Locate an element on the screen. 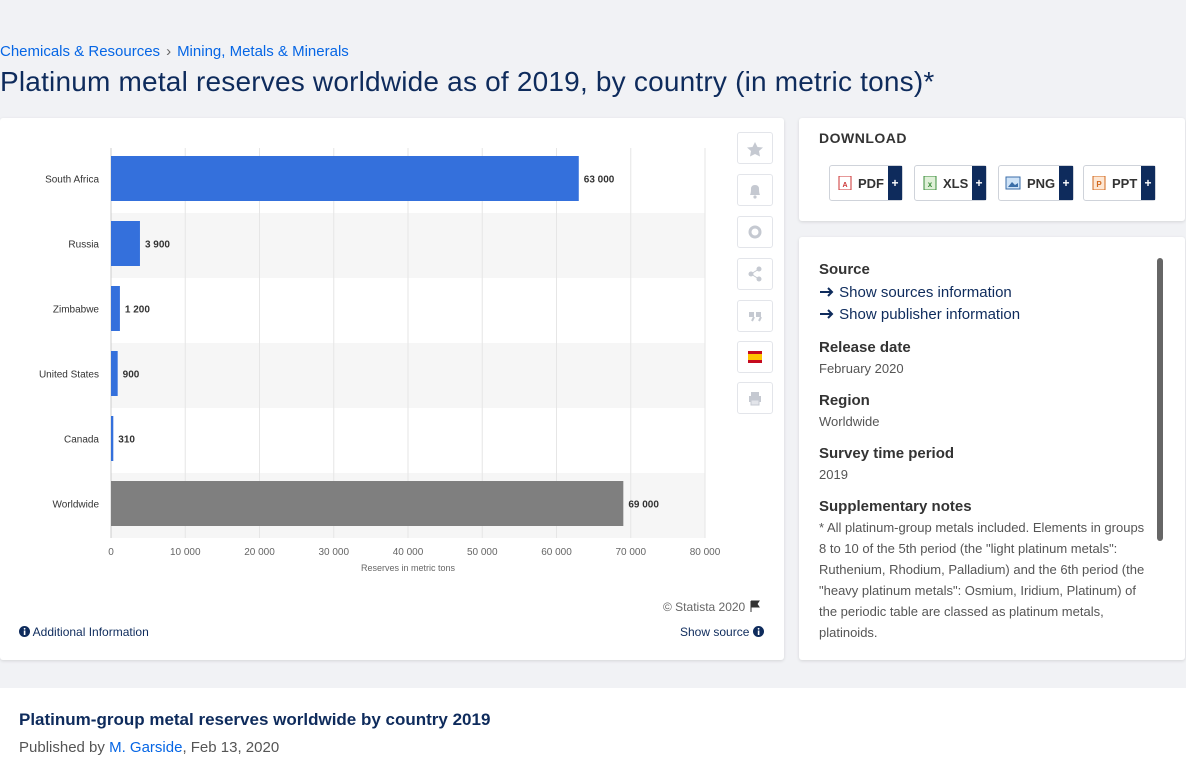  x-axis-title: Reserves in metric tons is located at coordinates (408, 568).